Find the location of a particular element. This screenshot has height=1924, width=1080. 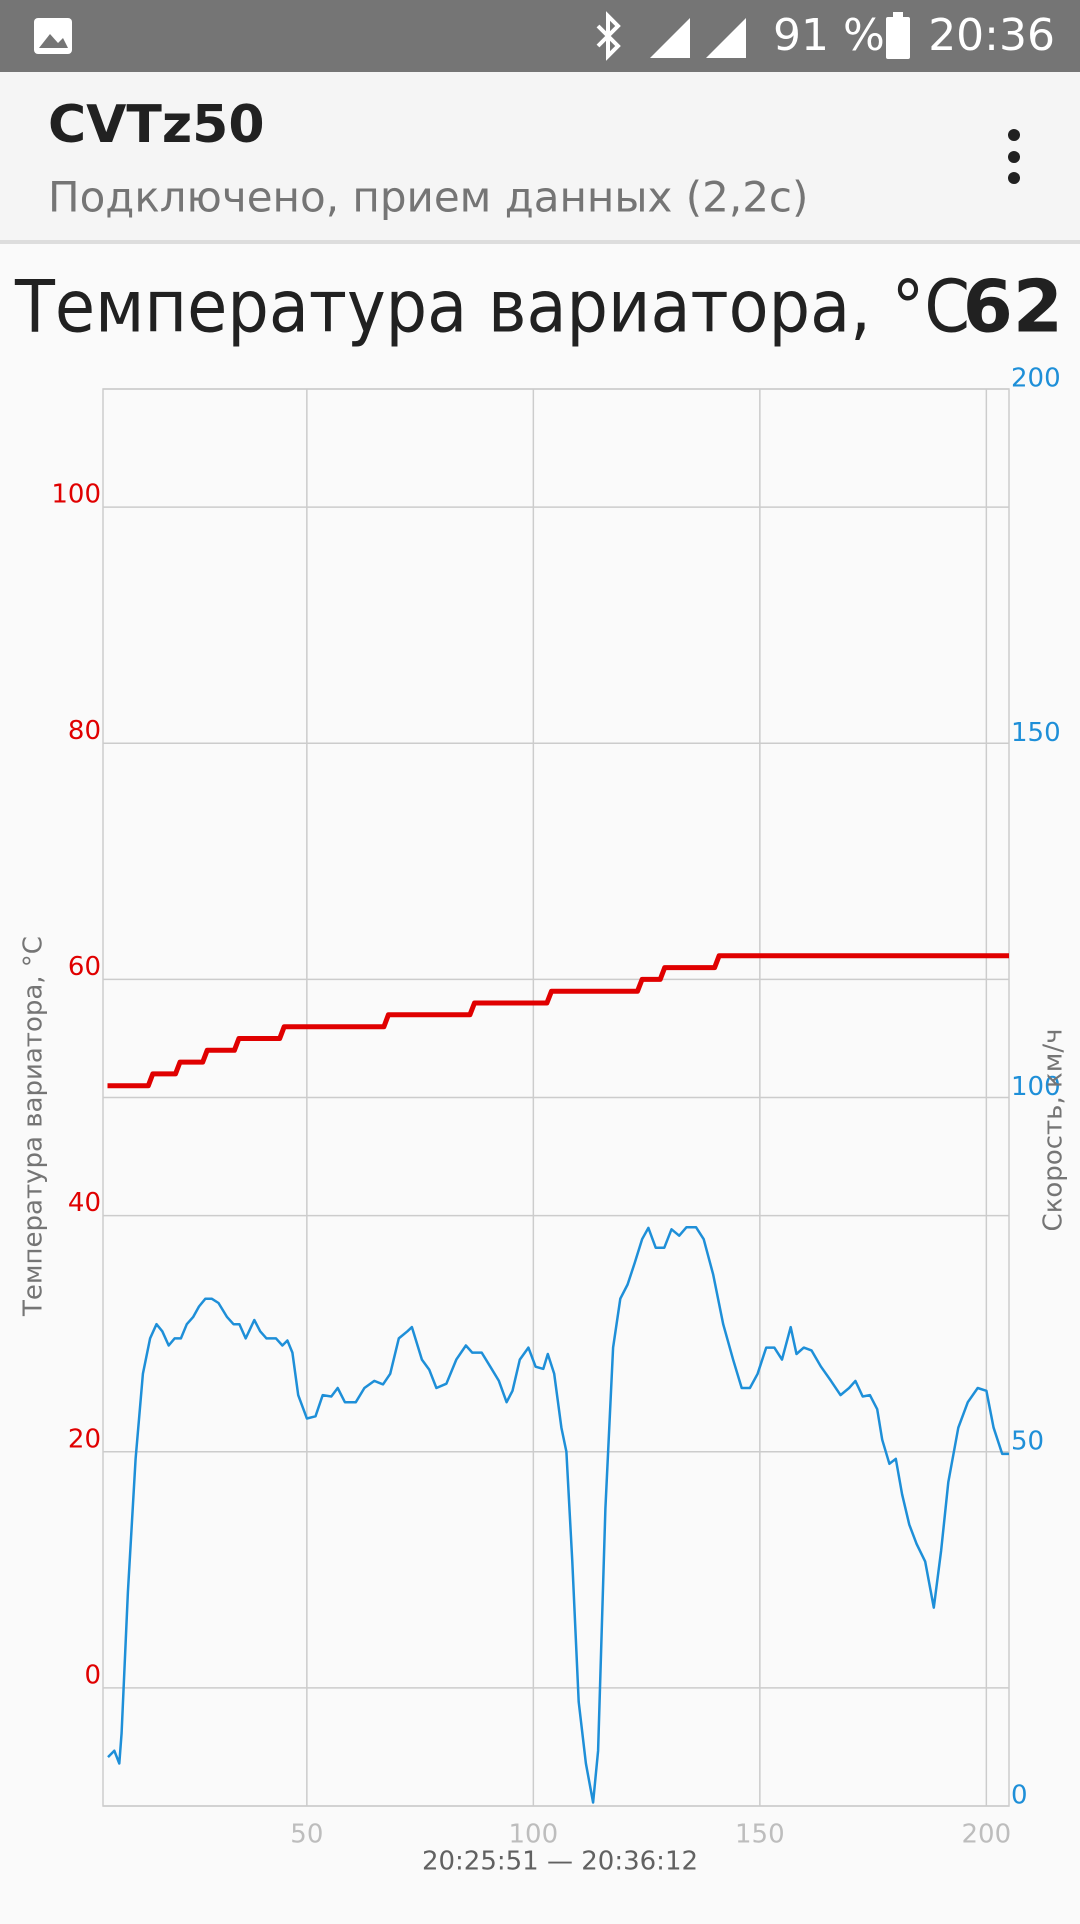

current-value: 62 is located at coordinates (1013, 307).